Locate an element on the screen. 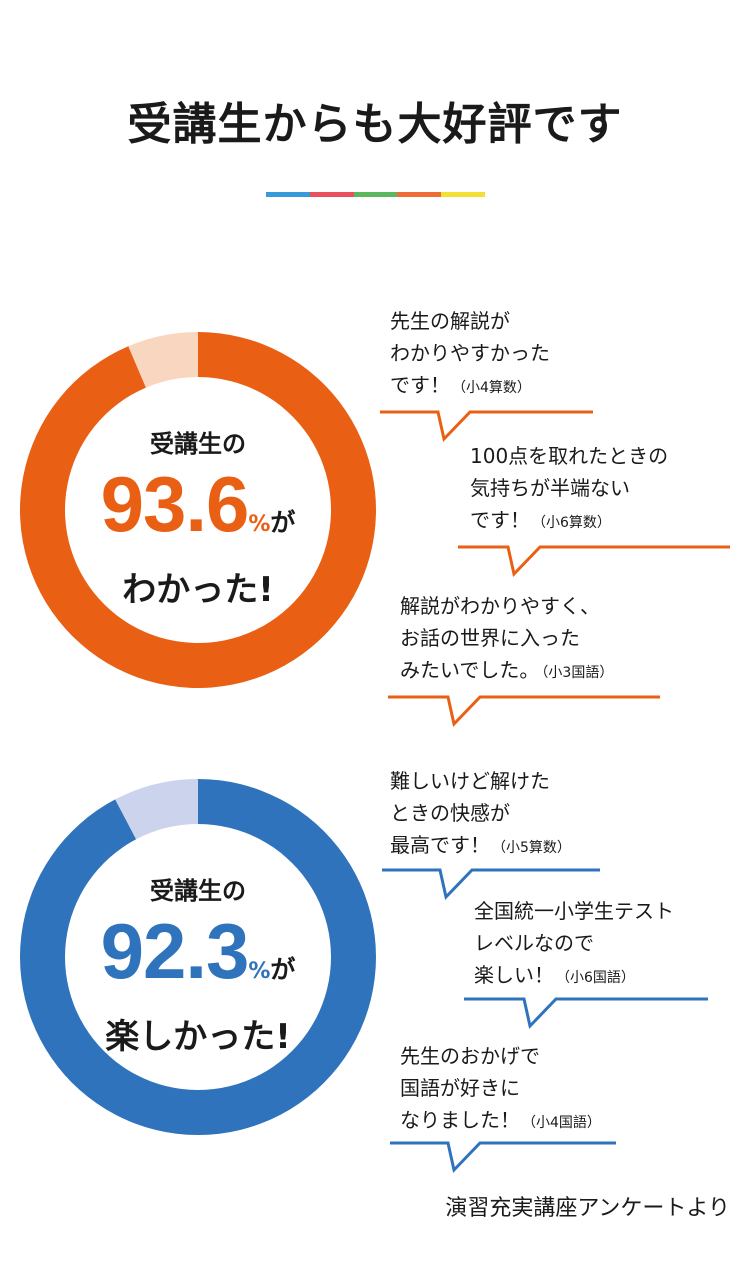 This screenshot has width=750, height=1274. comment-line: わかりやすかった is located at coordinates (470, 353).